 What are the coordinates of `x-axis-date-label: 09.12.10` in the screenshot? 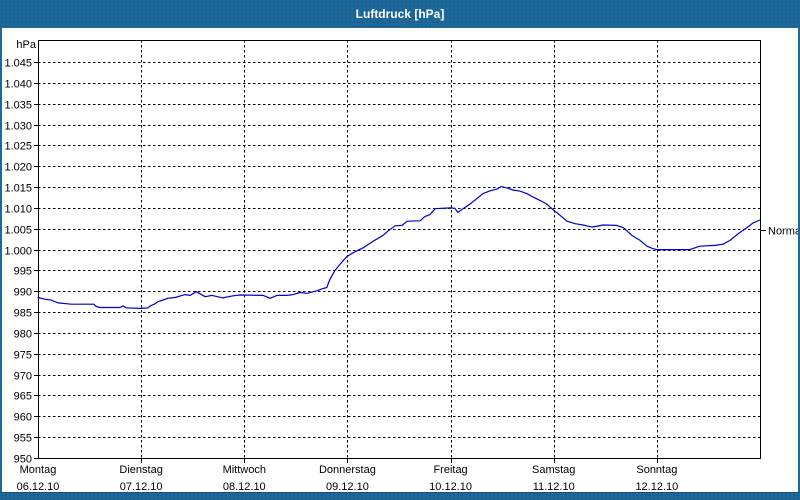 It's located at (347, 487).